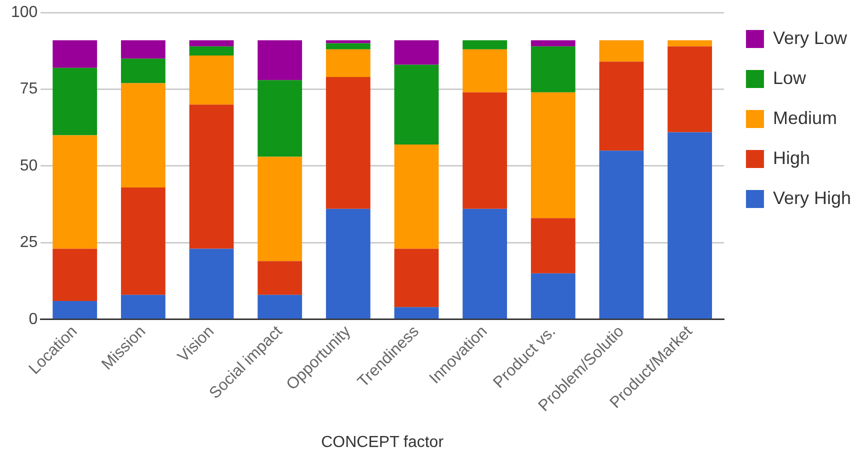  What do you see at coordinates (33, 319) in the screenshot?
I see `y-tick-label: 0` at bounding box center [33, 319].